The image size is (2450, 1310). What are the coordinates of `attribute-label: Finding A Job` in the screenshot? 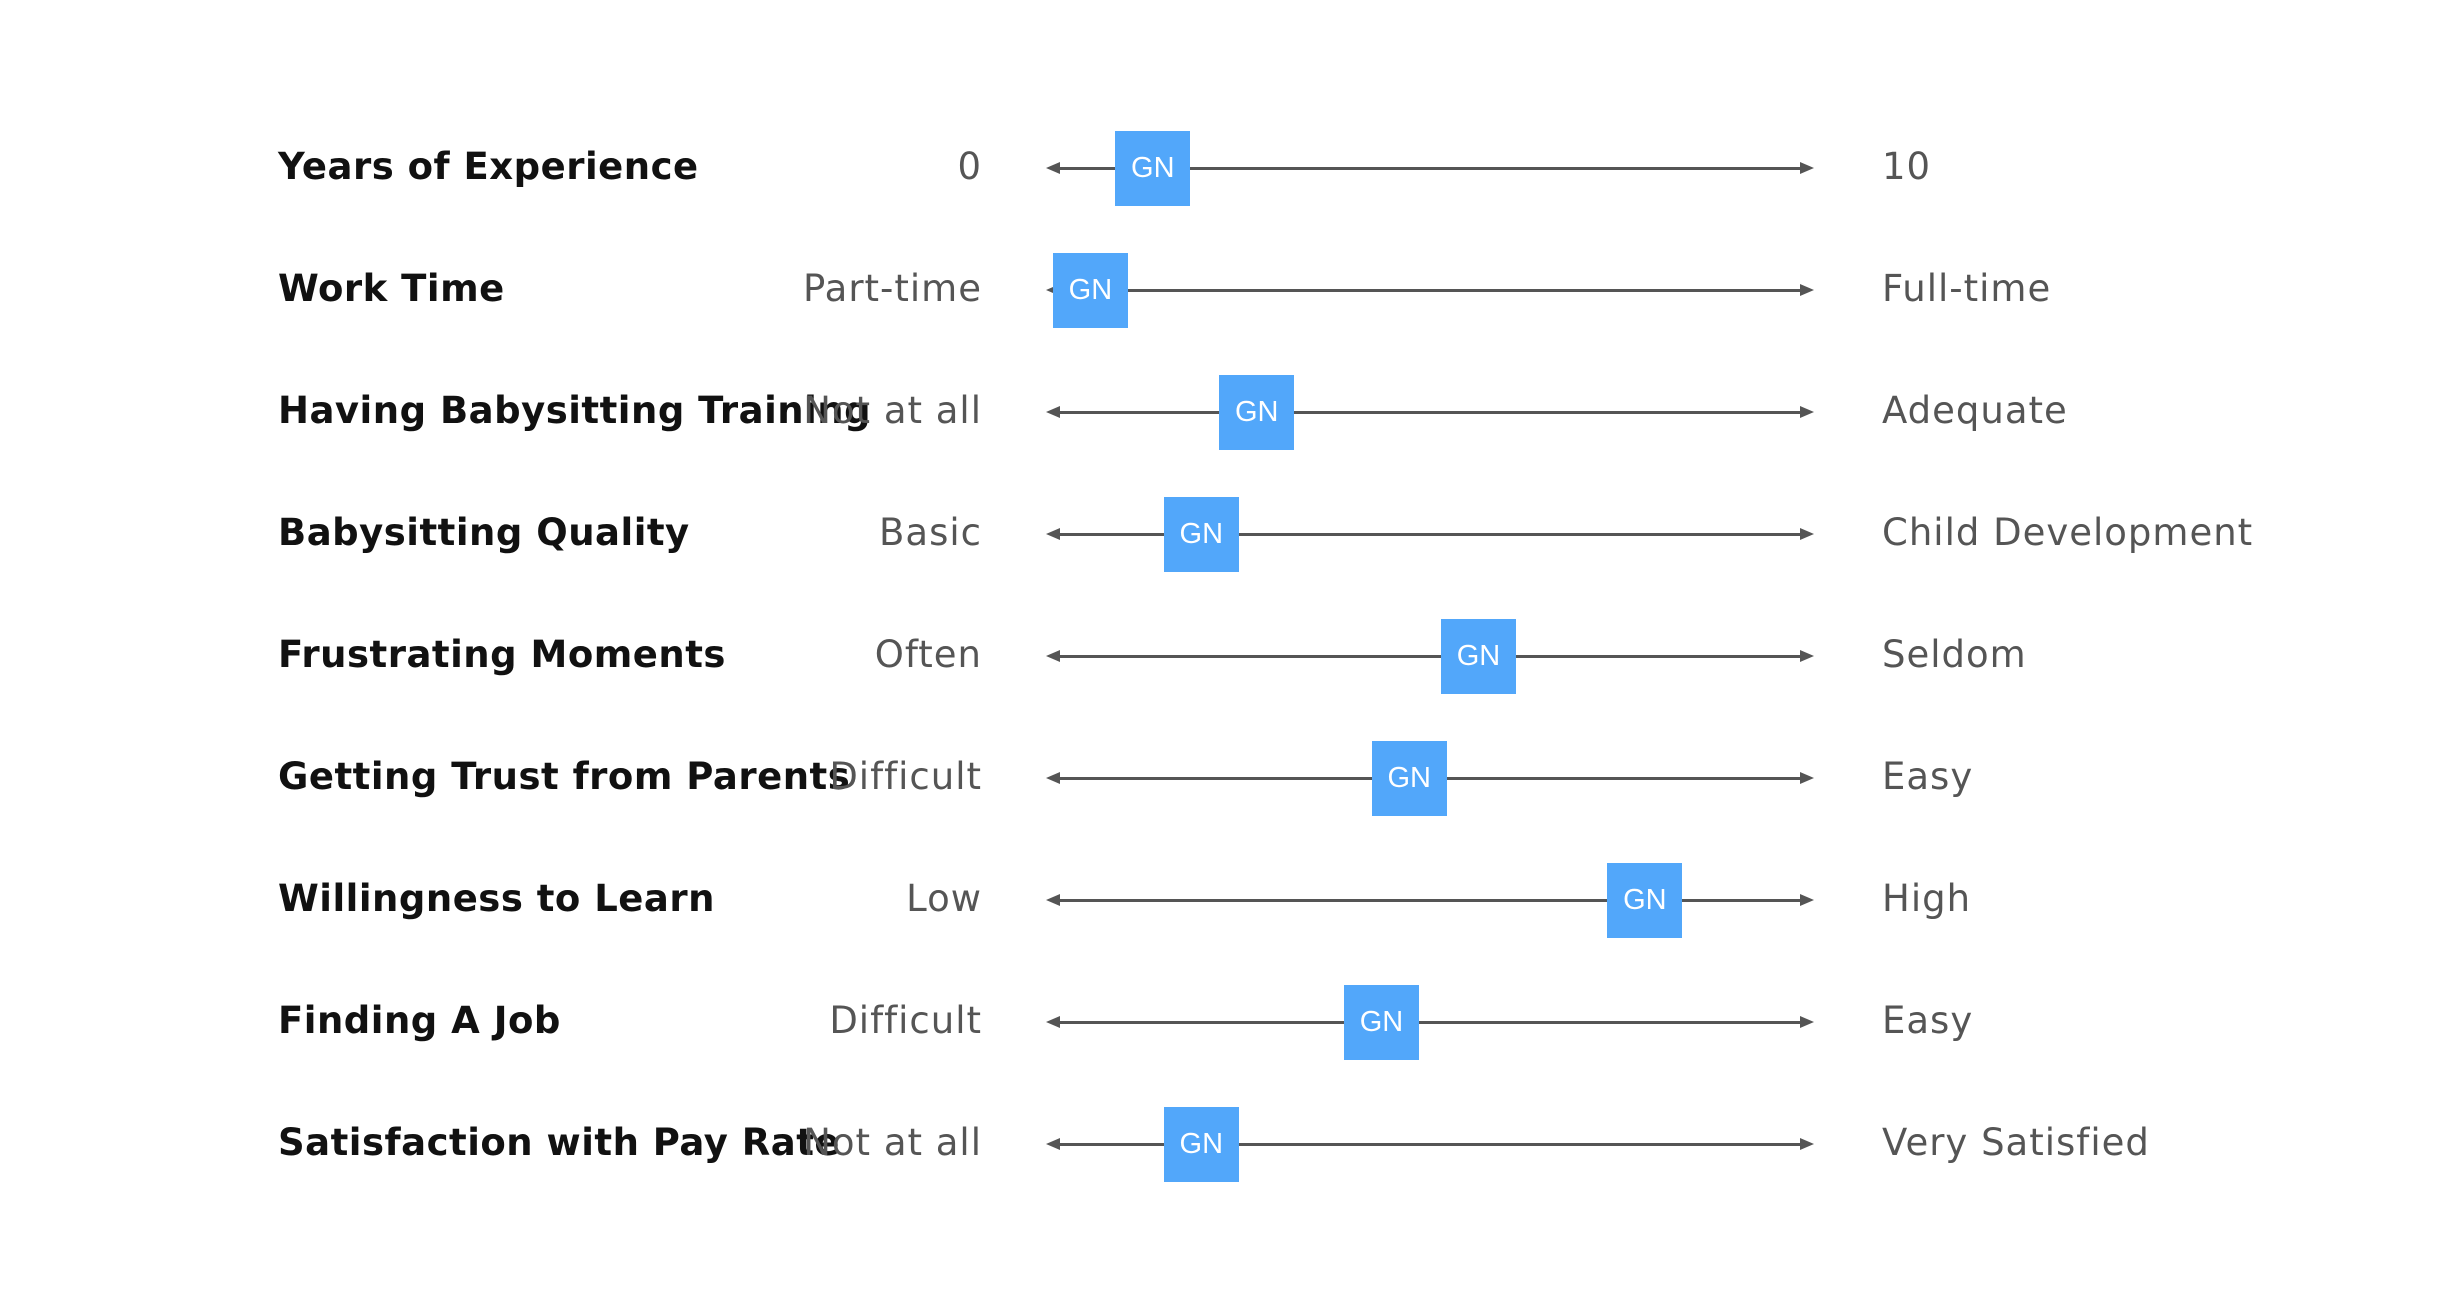 It's located at (419, 1020).